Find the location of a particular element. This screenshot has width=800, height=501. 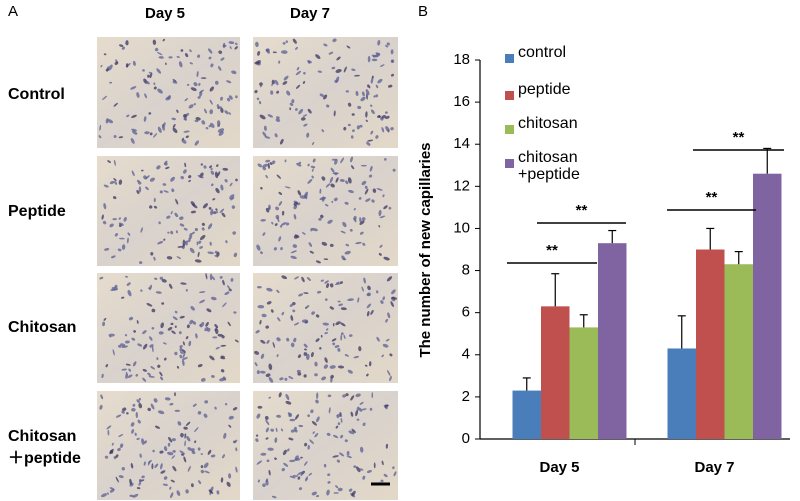

bar is located at coordinates (710, 344).